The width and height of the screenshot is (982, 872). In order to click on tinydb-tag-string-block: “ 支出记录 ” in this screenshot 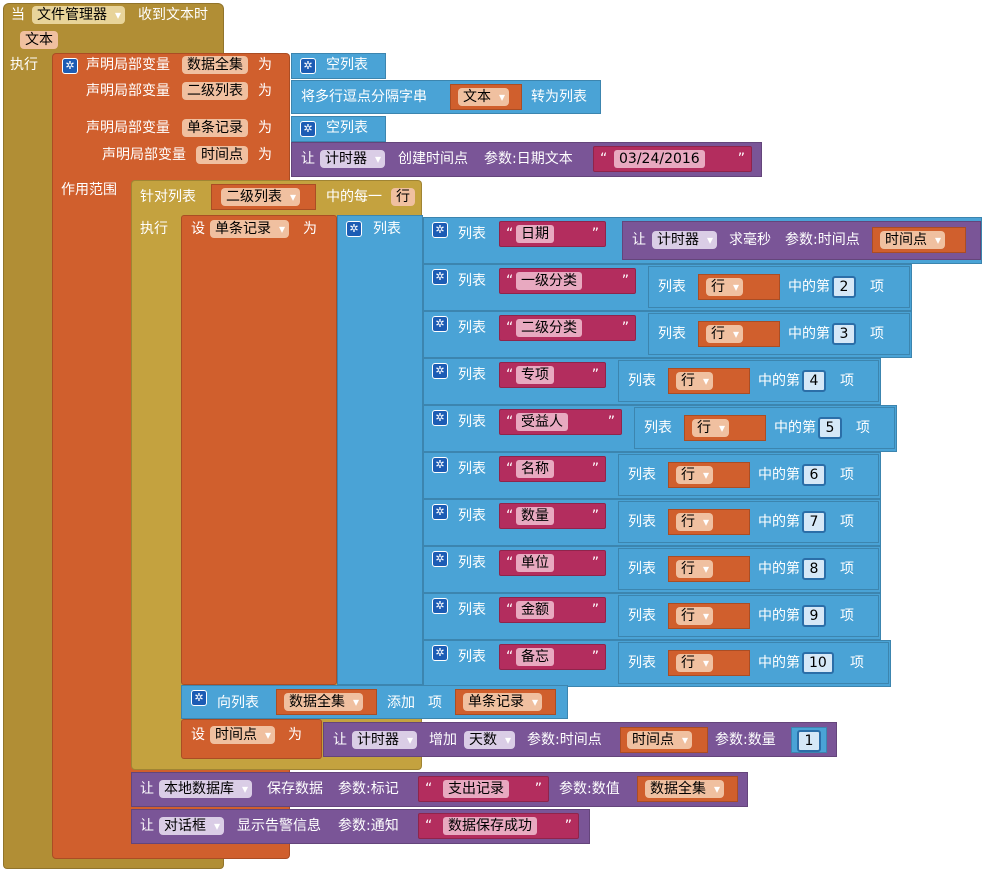, I will do `click(483, 789)`.